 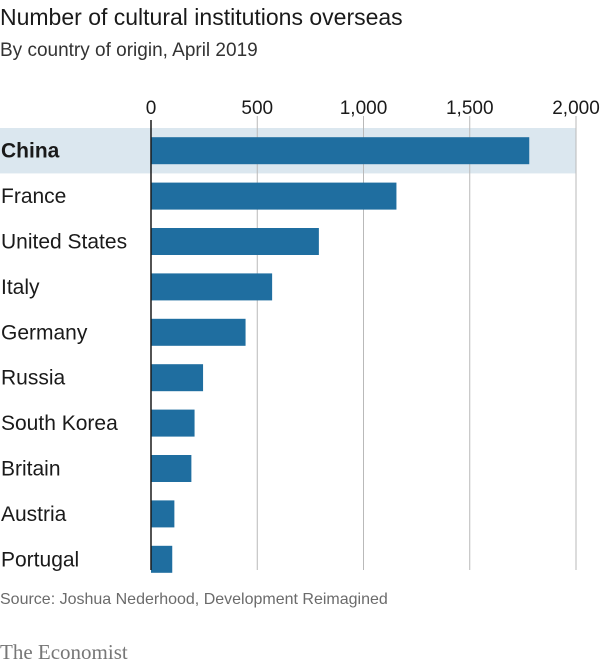 What do you see at coordinates (30, 151) in the screenshot?
I see `category-label: China` at bounding box center [30, 151].